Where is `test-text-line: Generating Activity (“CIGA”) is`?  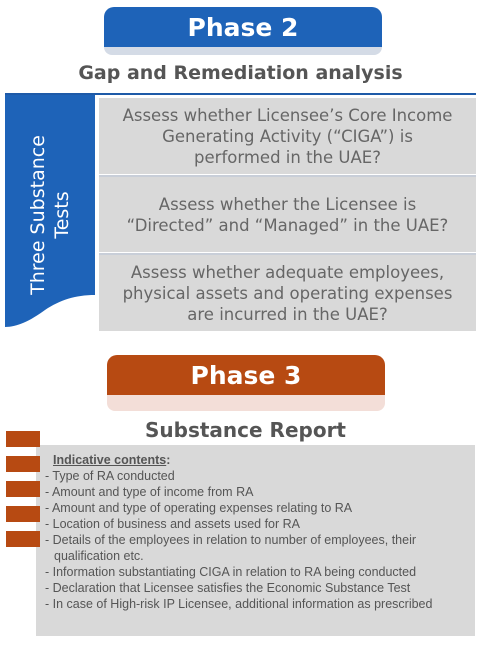
test-text-line: Generating Activity (“CIGA”) is is located at coordinates (287, 136).